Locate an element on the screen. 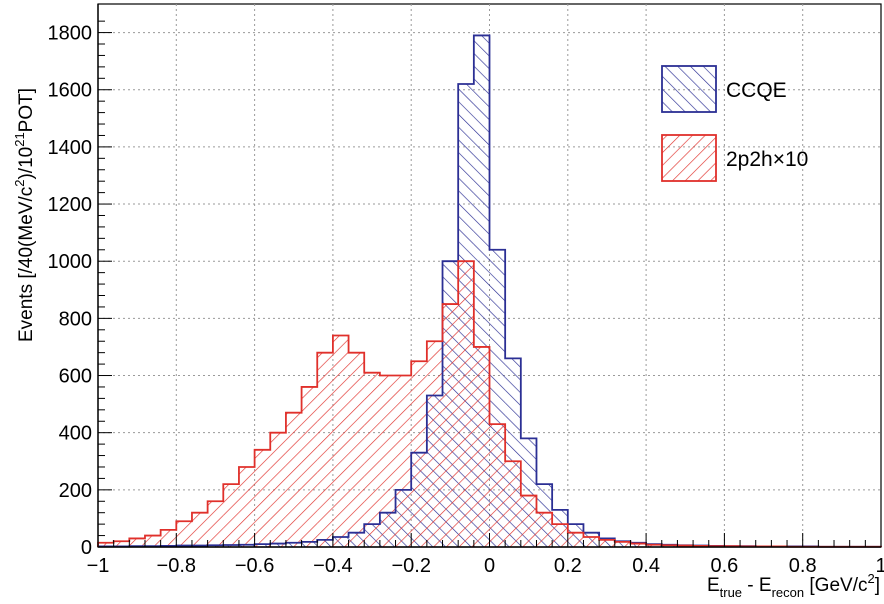 This screenshot has width=884, height=604. y-tick-label: 1400 is located at coordinates (70, 148).